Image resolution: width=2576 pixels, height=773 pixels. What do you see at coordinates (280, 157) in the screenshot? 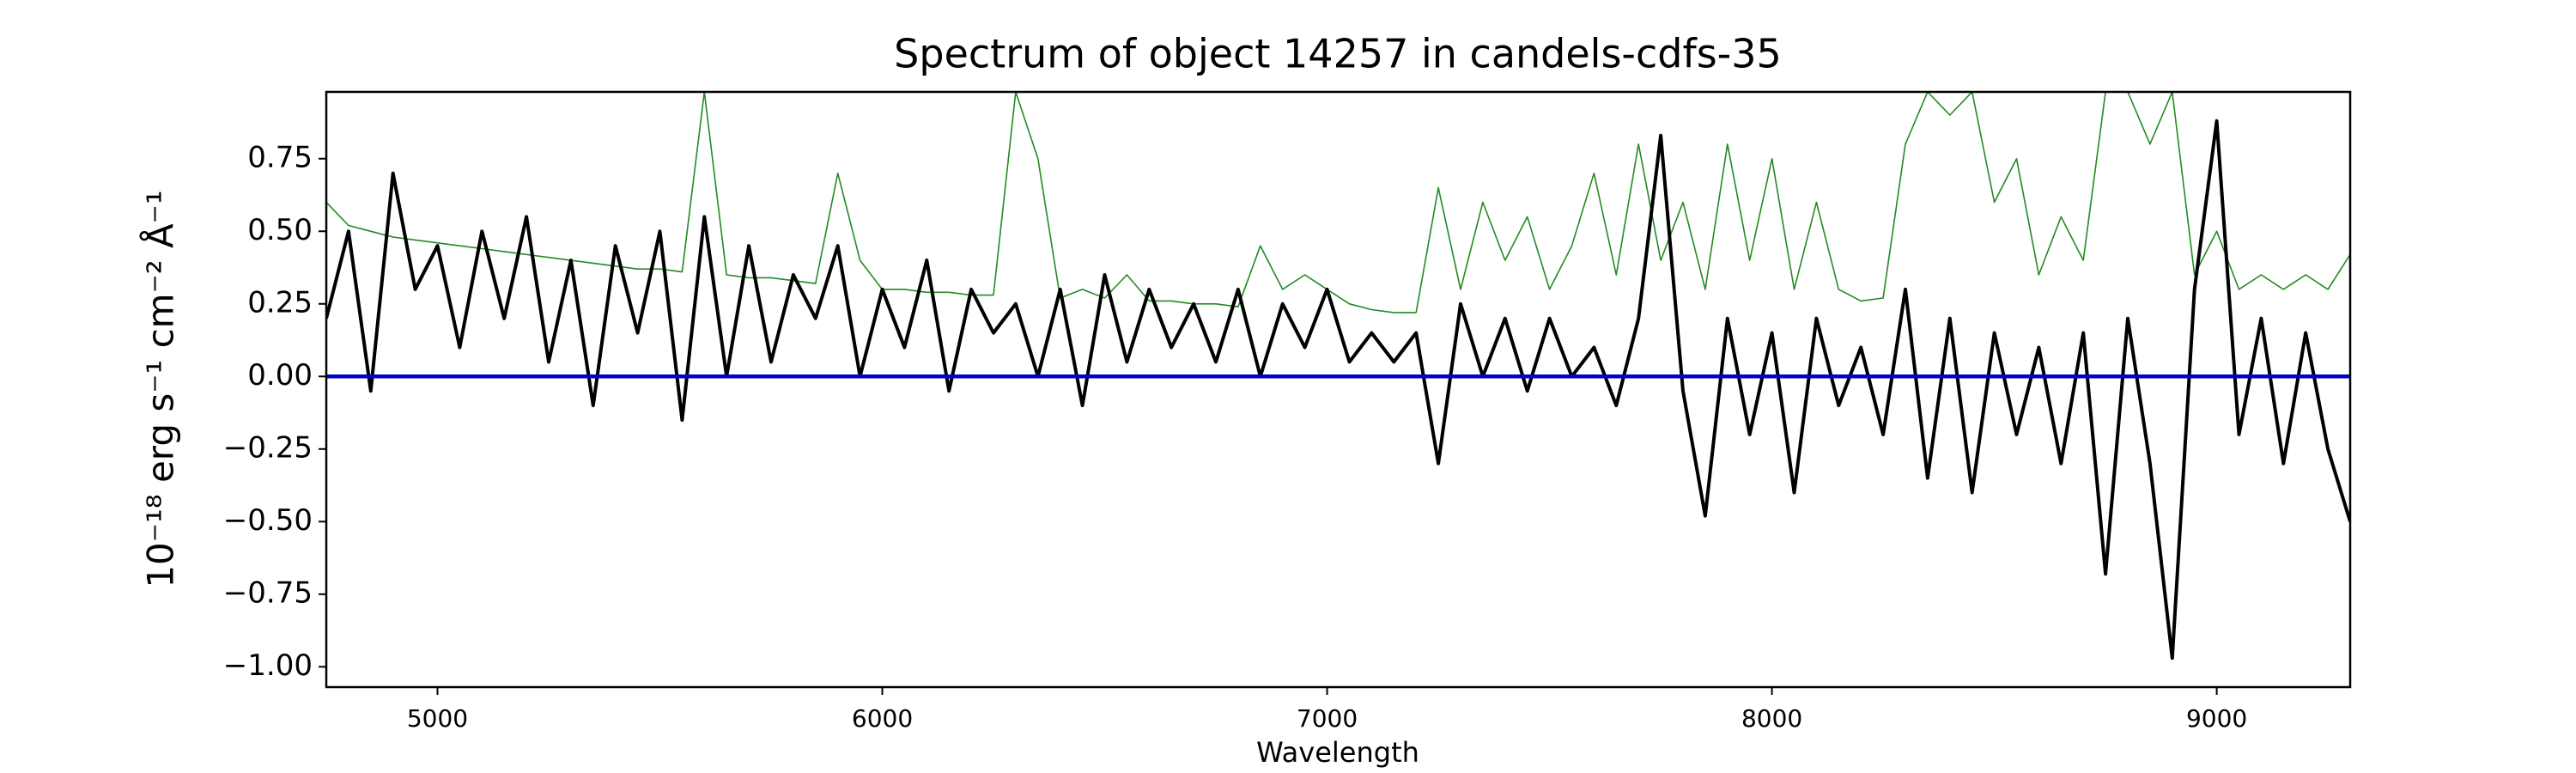
I see `y-tick-label: 0.75` at bounding box center [280, 157].